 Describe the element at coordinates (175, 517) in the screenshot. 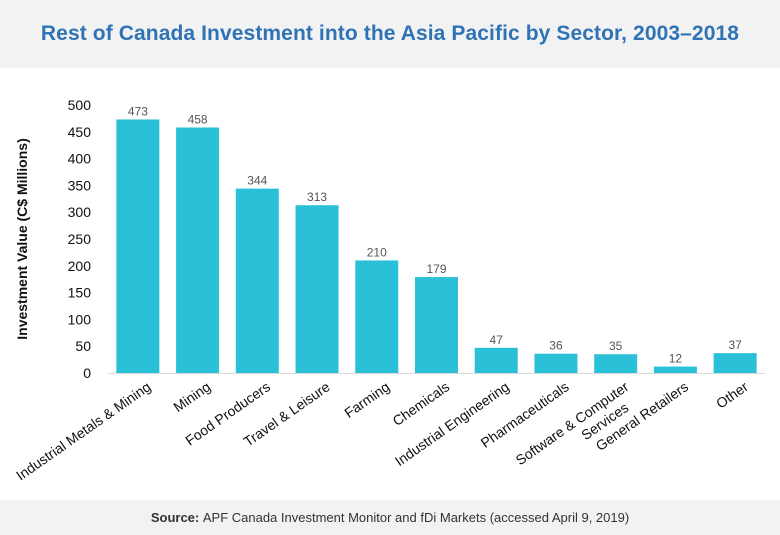

I see `source-label: Source:` at that location.